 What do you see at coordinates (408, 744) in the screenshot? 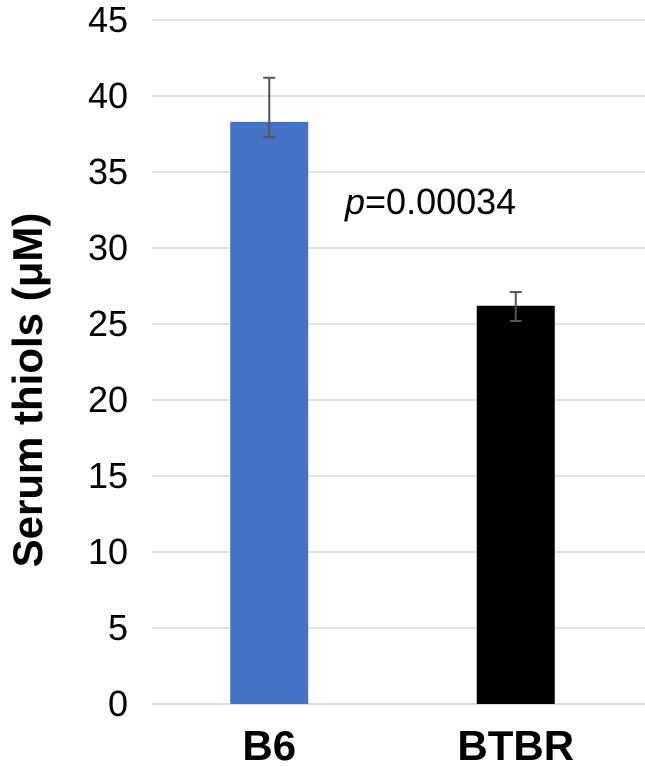
I see `x-axis-category-labels: B6 BTBR` at bounding box center [408, 744].